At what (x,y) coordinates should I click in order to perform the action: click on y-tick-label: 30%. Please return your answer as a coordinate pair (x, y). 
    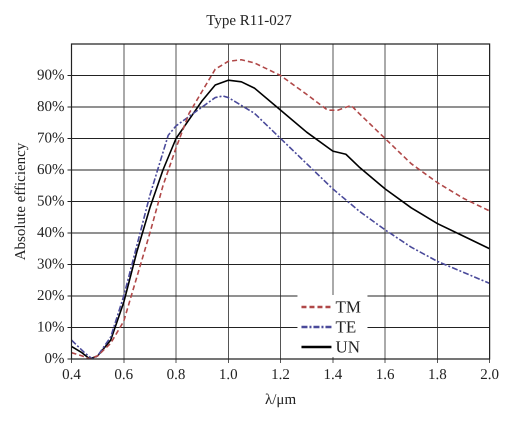
    Looking at the image, I should click on (50, 264).